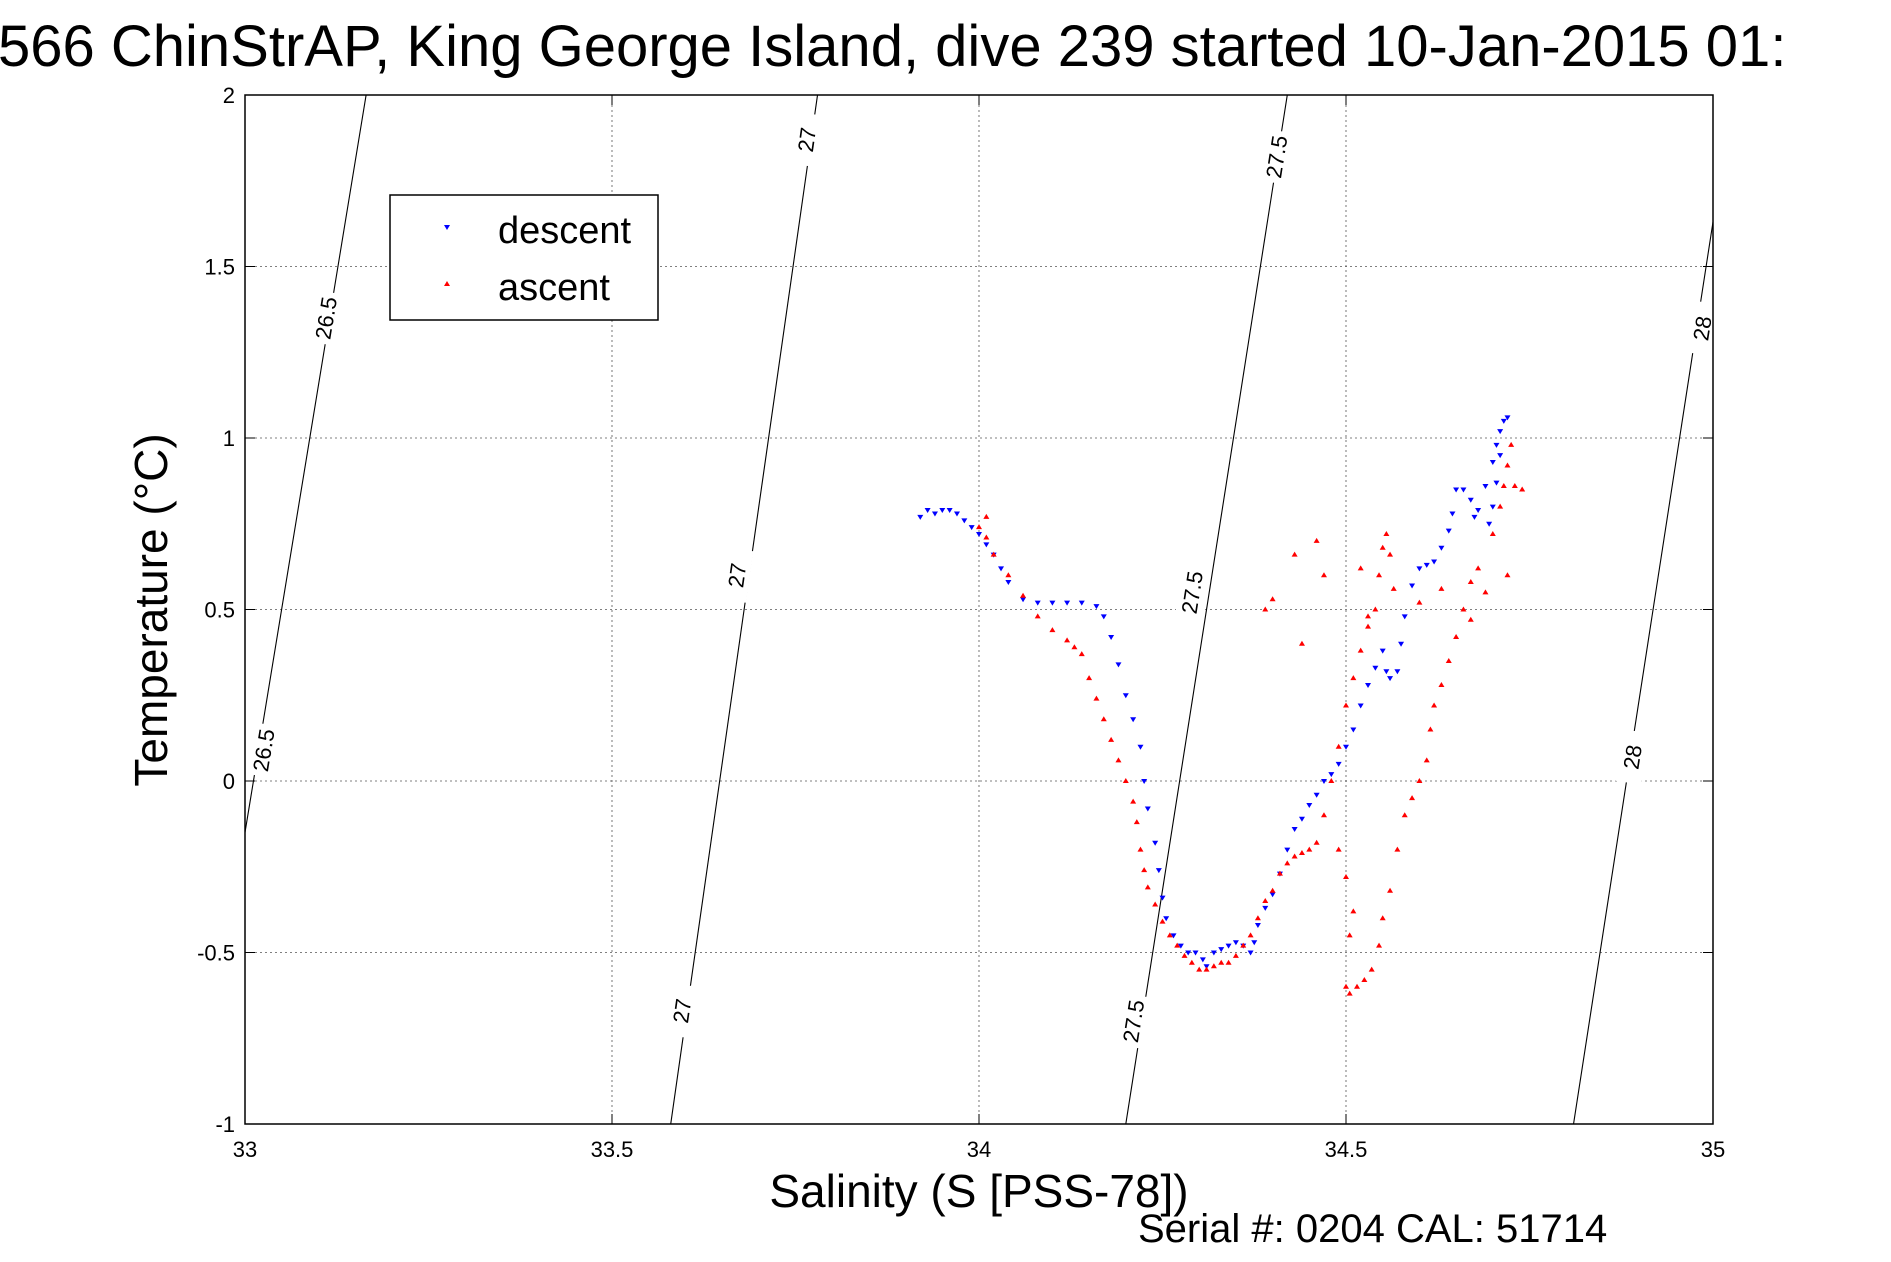 The height and width of the screenshot is (1262, 1891). What do you see at coordinates (225, 1124) in the screenshot?
I see `y-tick-label: -1` at bounding box center [225, 1124].